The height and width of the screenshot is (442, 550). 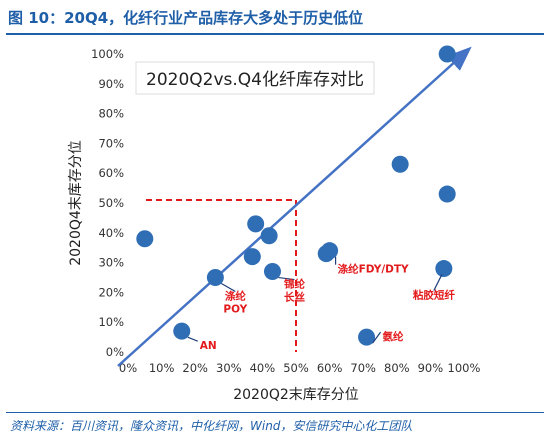 I want to click on data-label: 涤纶FDY/DTY, so click(x=373, y=269).